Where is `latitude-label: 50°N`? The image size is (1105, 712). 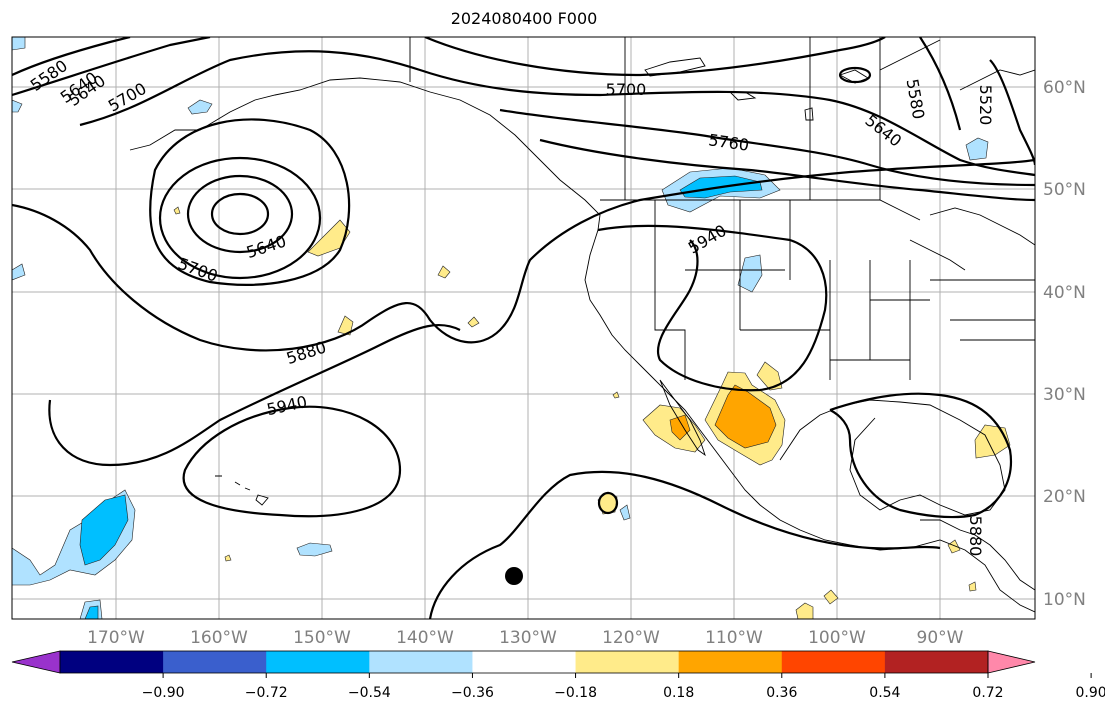 latitude-label: 50°N is located at coordinates (1064, 190).